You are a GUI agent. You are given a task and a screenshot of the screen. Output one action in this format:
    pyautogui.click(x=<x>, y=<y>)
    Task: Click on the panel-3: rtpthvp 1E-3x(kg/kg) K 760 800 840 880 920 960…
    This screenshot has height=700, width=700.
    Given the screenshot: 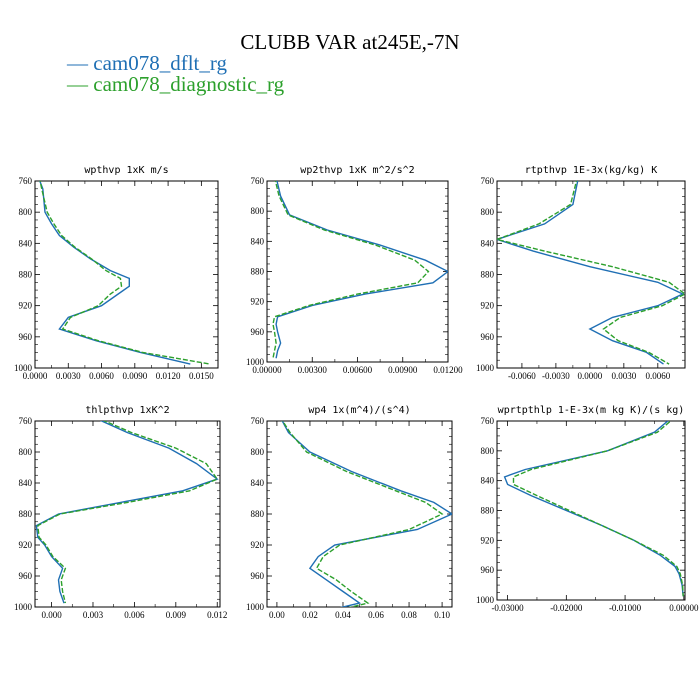 What is the action you would take?
    pyautogui.click(x=581, y=273)
    